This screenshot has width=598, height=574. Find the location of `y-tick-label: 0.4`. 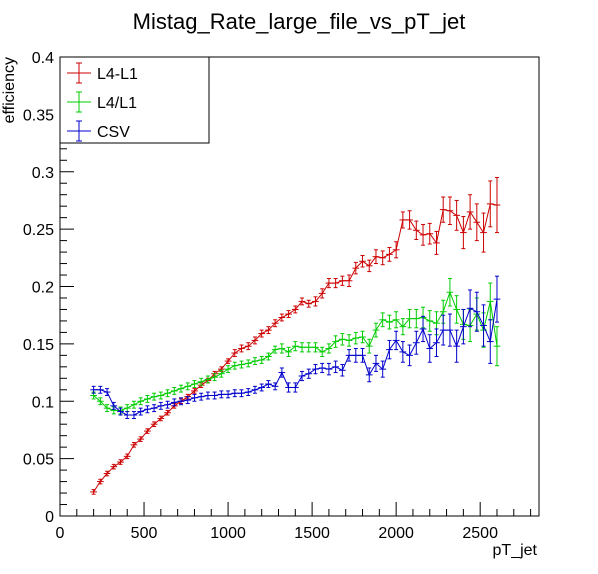

y-tick-label: 0.4 is located at coordinates (43, 58).